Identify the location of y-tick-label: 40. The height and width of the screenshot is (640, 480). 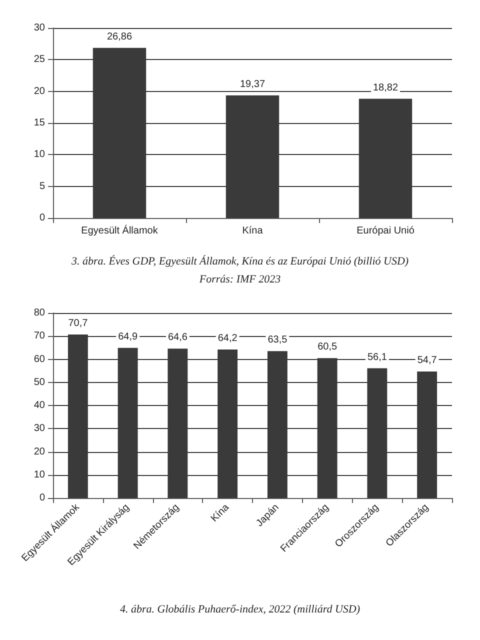
(40, 405).